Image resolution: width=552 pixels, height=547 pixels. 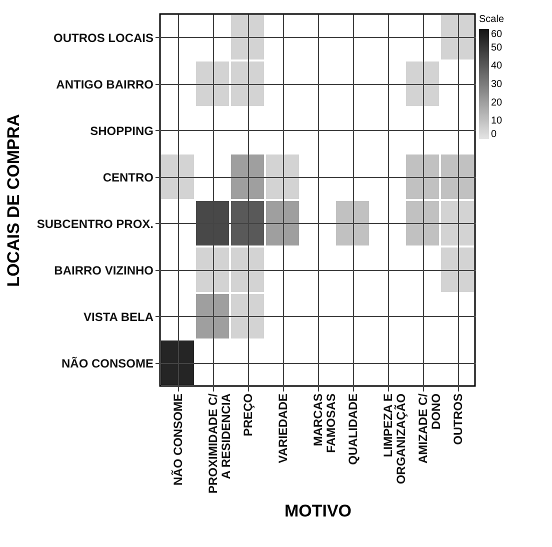 What do you see at coordinates (497, 84) in the screenshot?
I see `color-bar-label: 30` at bounding box center [497, 84].